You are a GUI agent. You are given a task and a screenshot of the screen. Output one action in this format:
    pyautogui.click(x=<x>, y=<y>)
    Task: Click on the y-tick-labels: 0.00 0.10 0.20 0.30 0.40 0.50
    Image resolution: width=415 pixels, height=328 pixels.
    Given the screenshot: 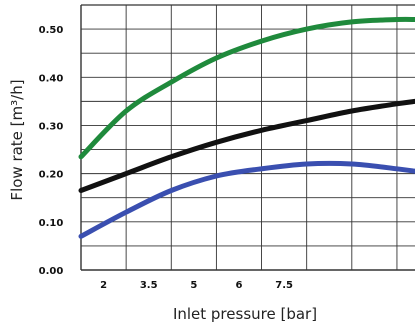 What is the action you would take?
    pyautogui.click(x=51, y=151)
    